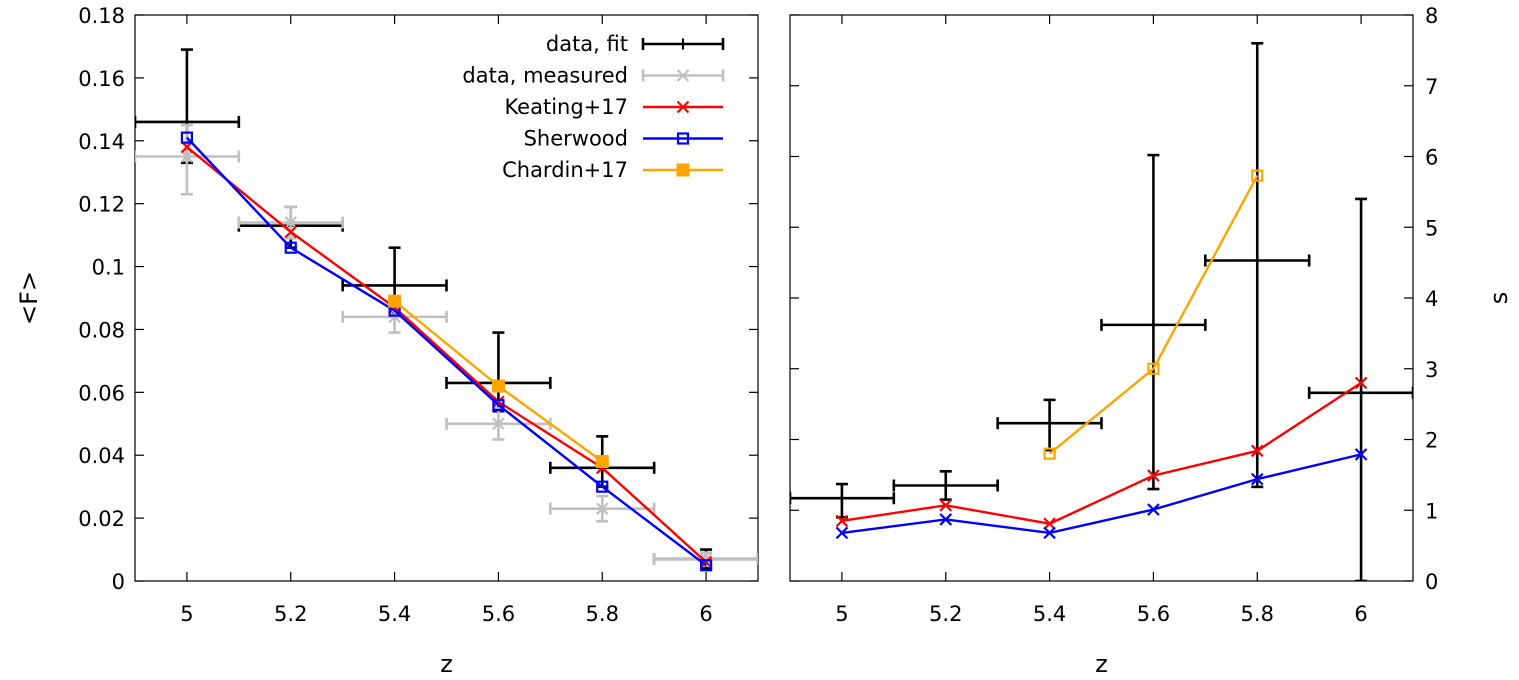 This screenshot has height=680, width=1519. What do you see at coordinates (576, 139) in the screenshot?
I see `legend-label: Sherwood` at bounding box center [576, 139].